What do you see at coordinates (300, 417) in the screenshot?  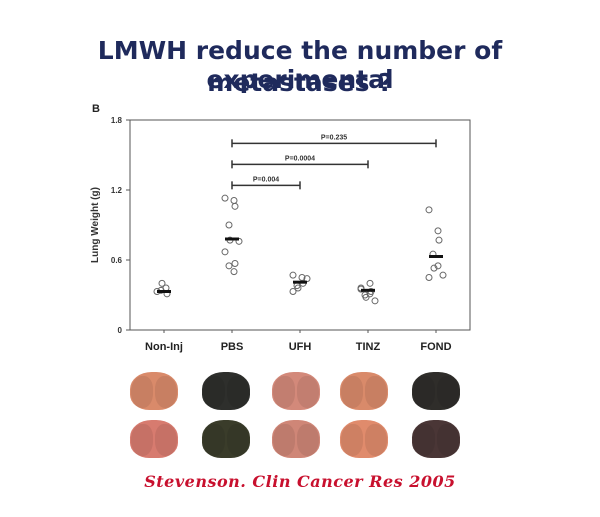 I see `lung-photos` at bounding box center [300, 417].